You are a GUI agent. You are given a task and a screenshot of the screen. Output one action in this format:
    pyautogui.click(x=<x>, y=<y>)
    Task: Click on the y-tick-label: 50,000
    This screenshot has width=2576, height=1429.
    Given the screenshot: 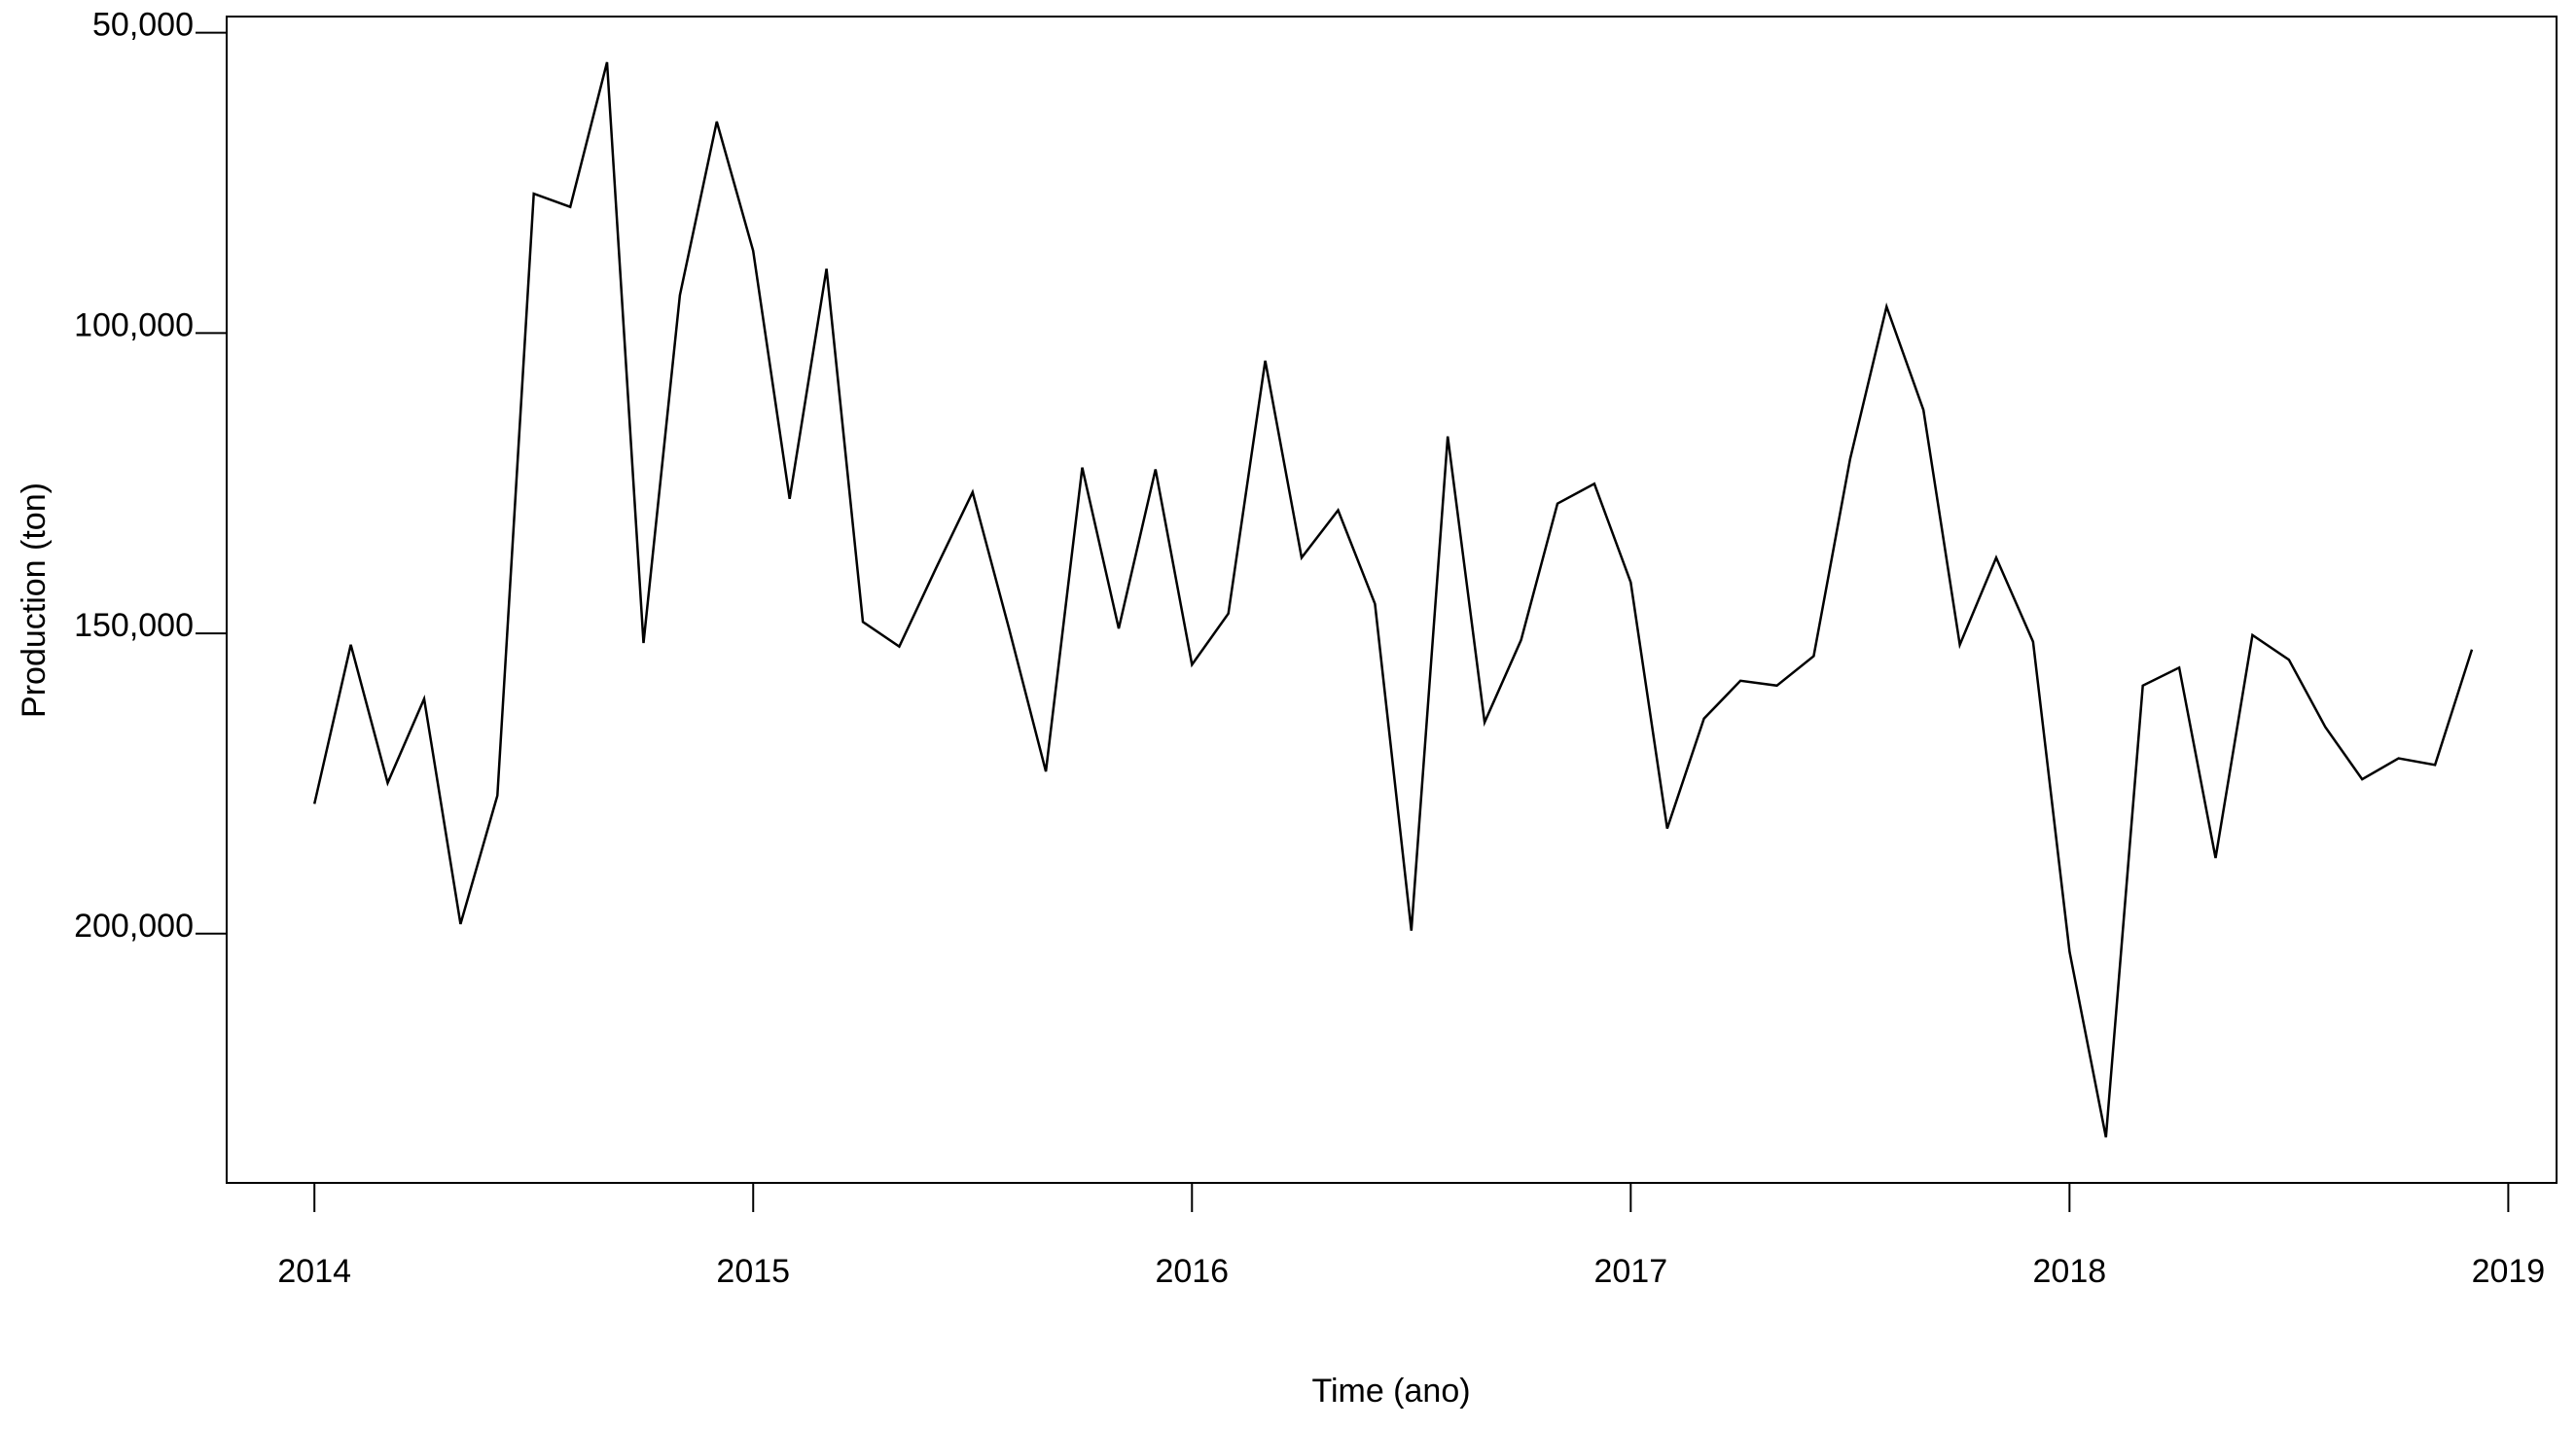 What is the action you would take?
    pyautogui.click(x=143, y=25)
    